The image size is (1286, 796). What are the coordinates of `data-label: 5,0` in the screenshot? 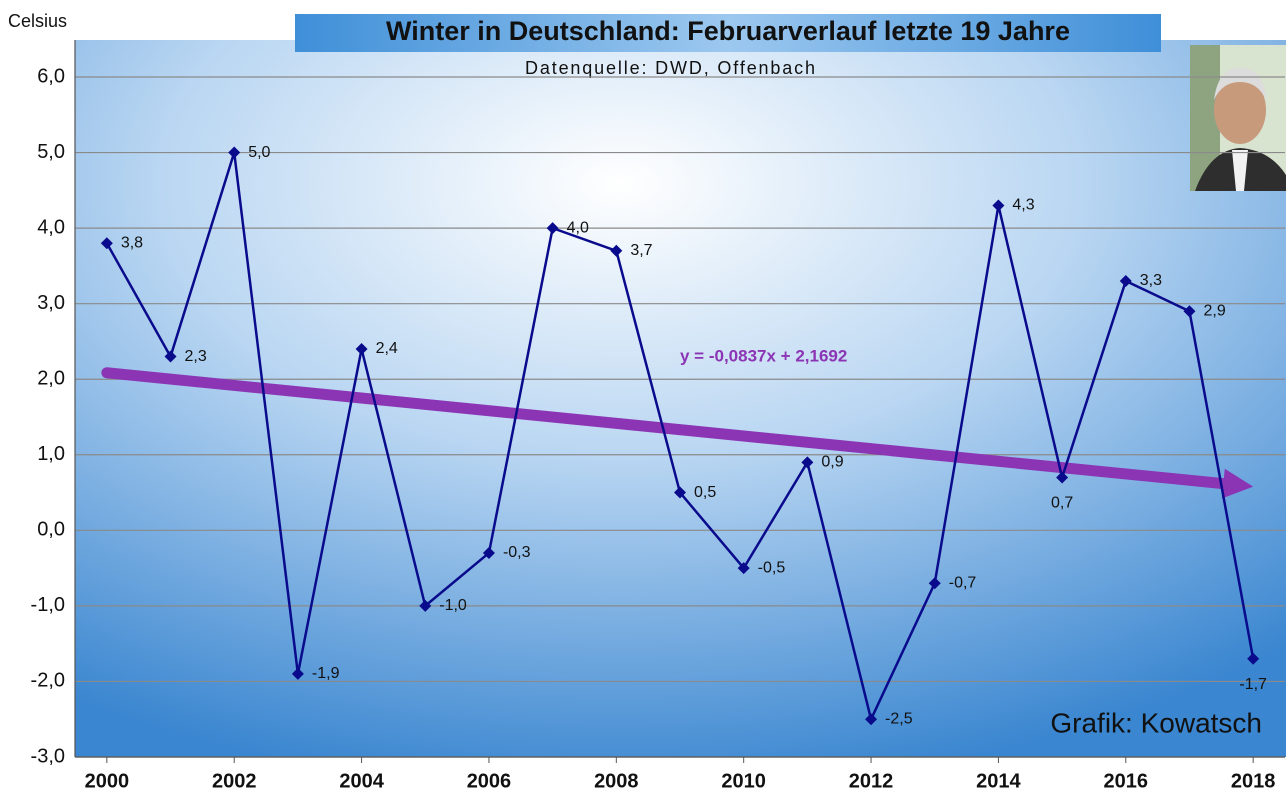 It's located at (259, 152).